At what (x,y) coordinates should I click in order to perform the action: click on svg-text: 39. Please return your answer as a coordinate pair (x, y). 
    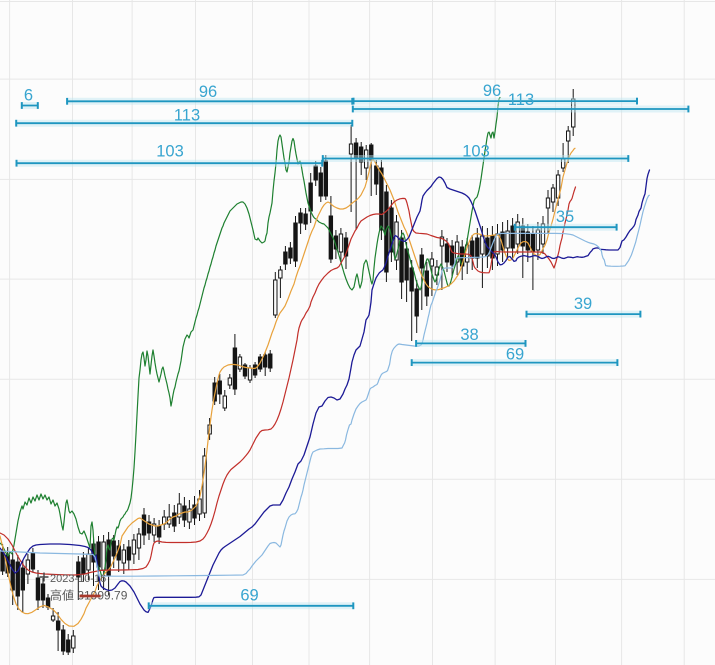
    Looking at the image, I should click on (583, 304).